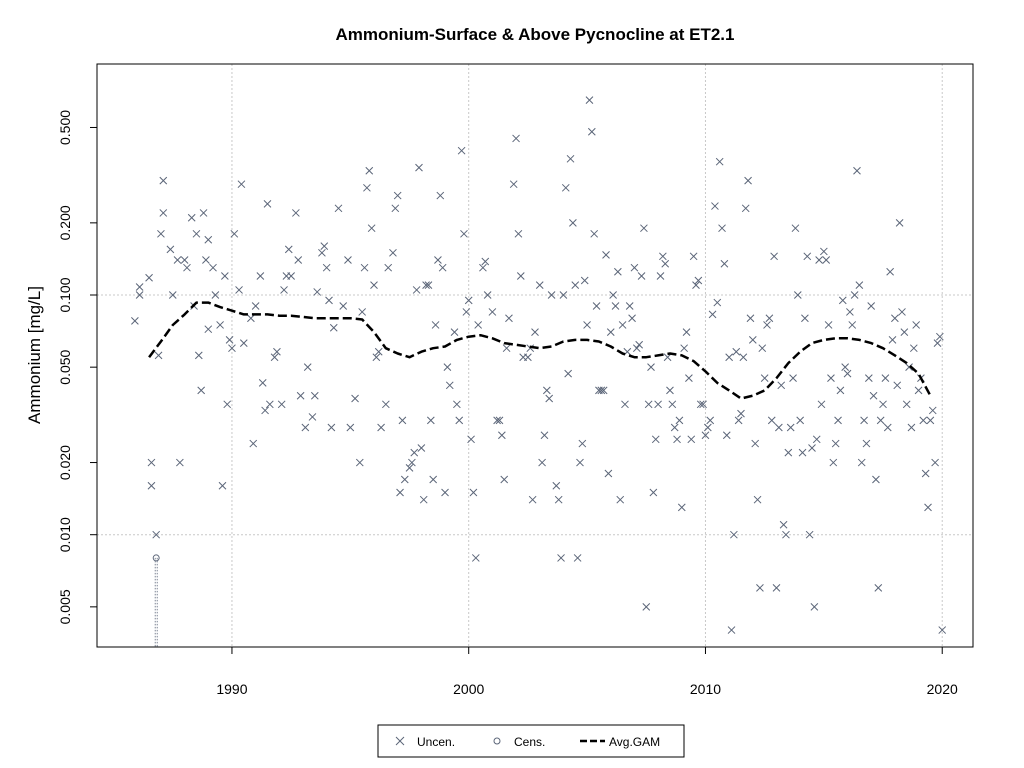 The width and height of the screenshot is (1024, 768). I want to click on legend-label-gam: Avg.GAM, so click(634, 742).